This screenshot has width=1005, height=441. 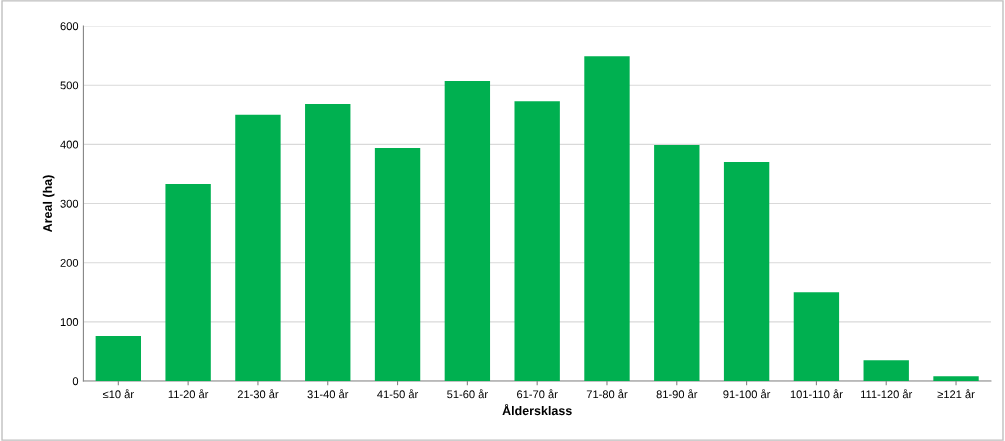 What do you see at coordinates (956, 394) in the screenshot?
I see `x-tick-label: ≥121 år` at bounding box center [956, 394].